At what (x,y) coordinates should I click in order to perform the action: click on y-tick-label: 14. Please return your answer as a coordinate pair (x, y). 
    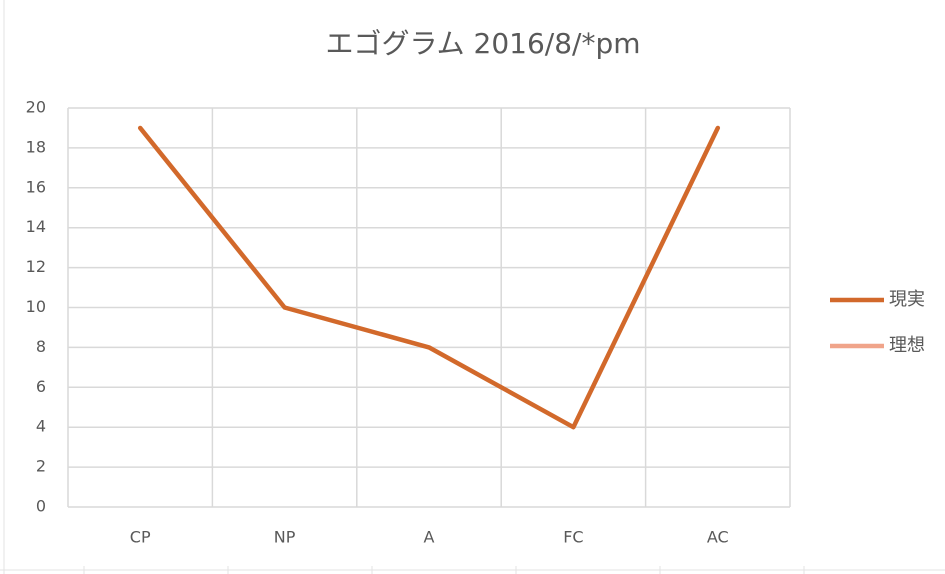
    Looking at the image, I should click on (36, 226).